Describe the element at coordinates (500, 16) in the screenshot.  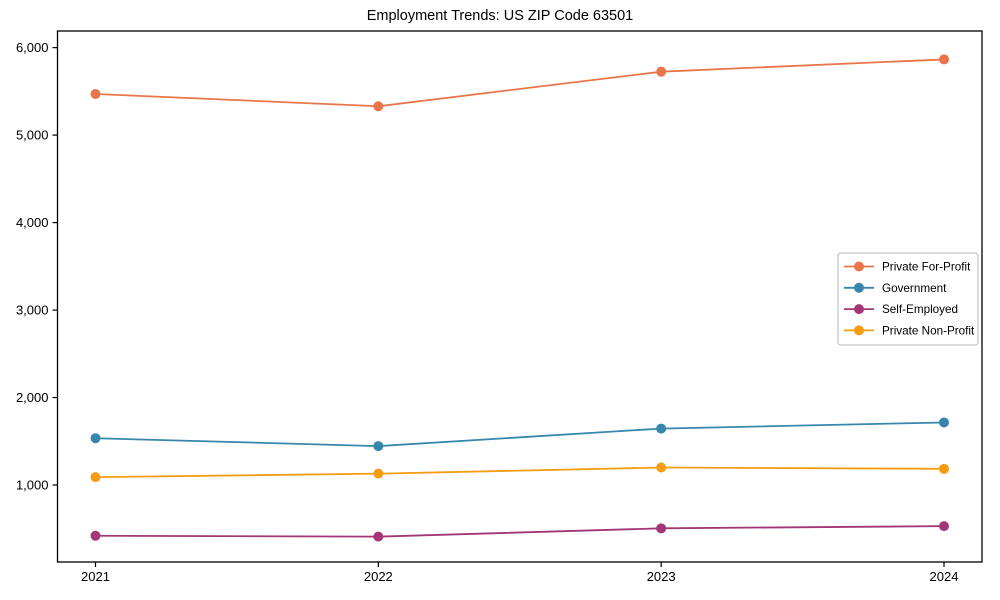
I see `chart-title: Employment Trends: US ZIP Code 63501` at that location.